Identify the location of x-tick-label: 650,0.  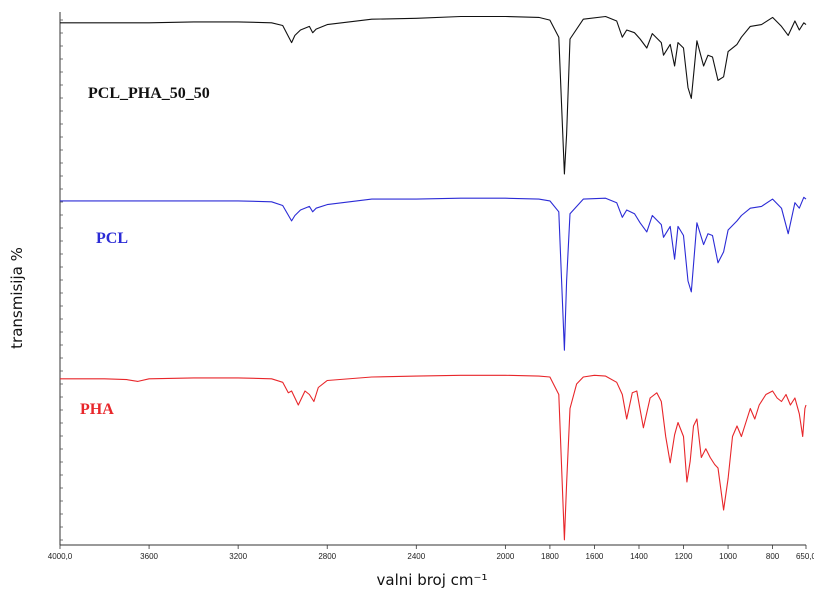
(805, 556).